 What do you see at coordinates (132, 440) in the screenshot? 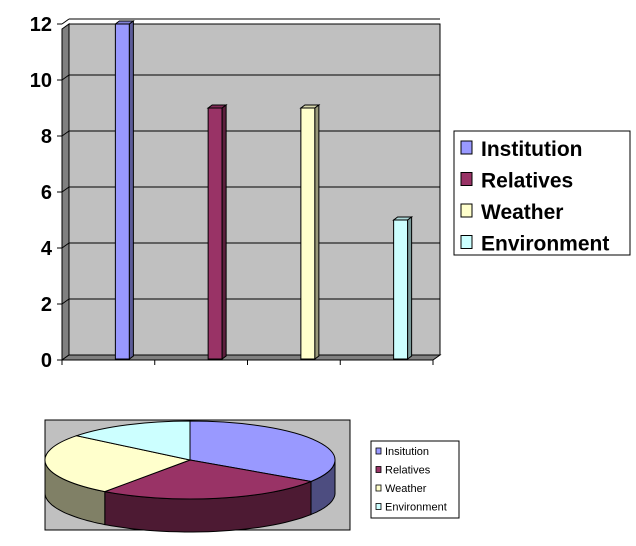
I see `pie-slice-environment` at bounding box center [132, 440].